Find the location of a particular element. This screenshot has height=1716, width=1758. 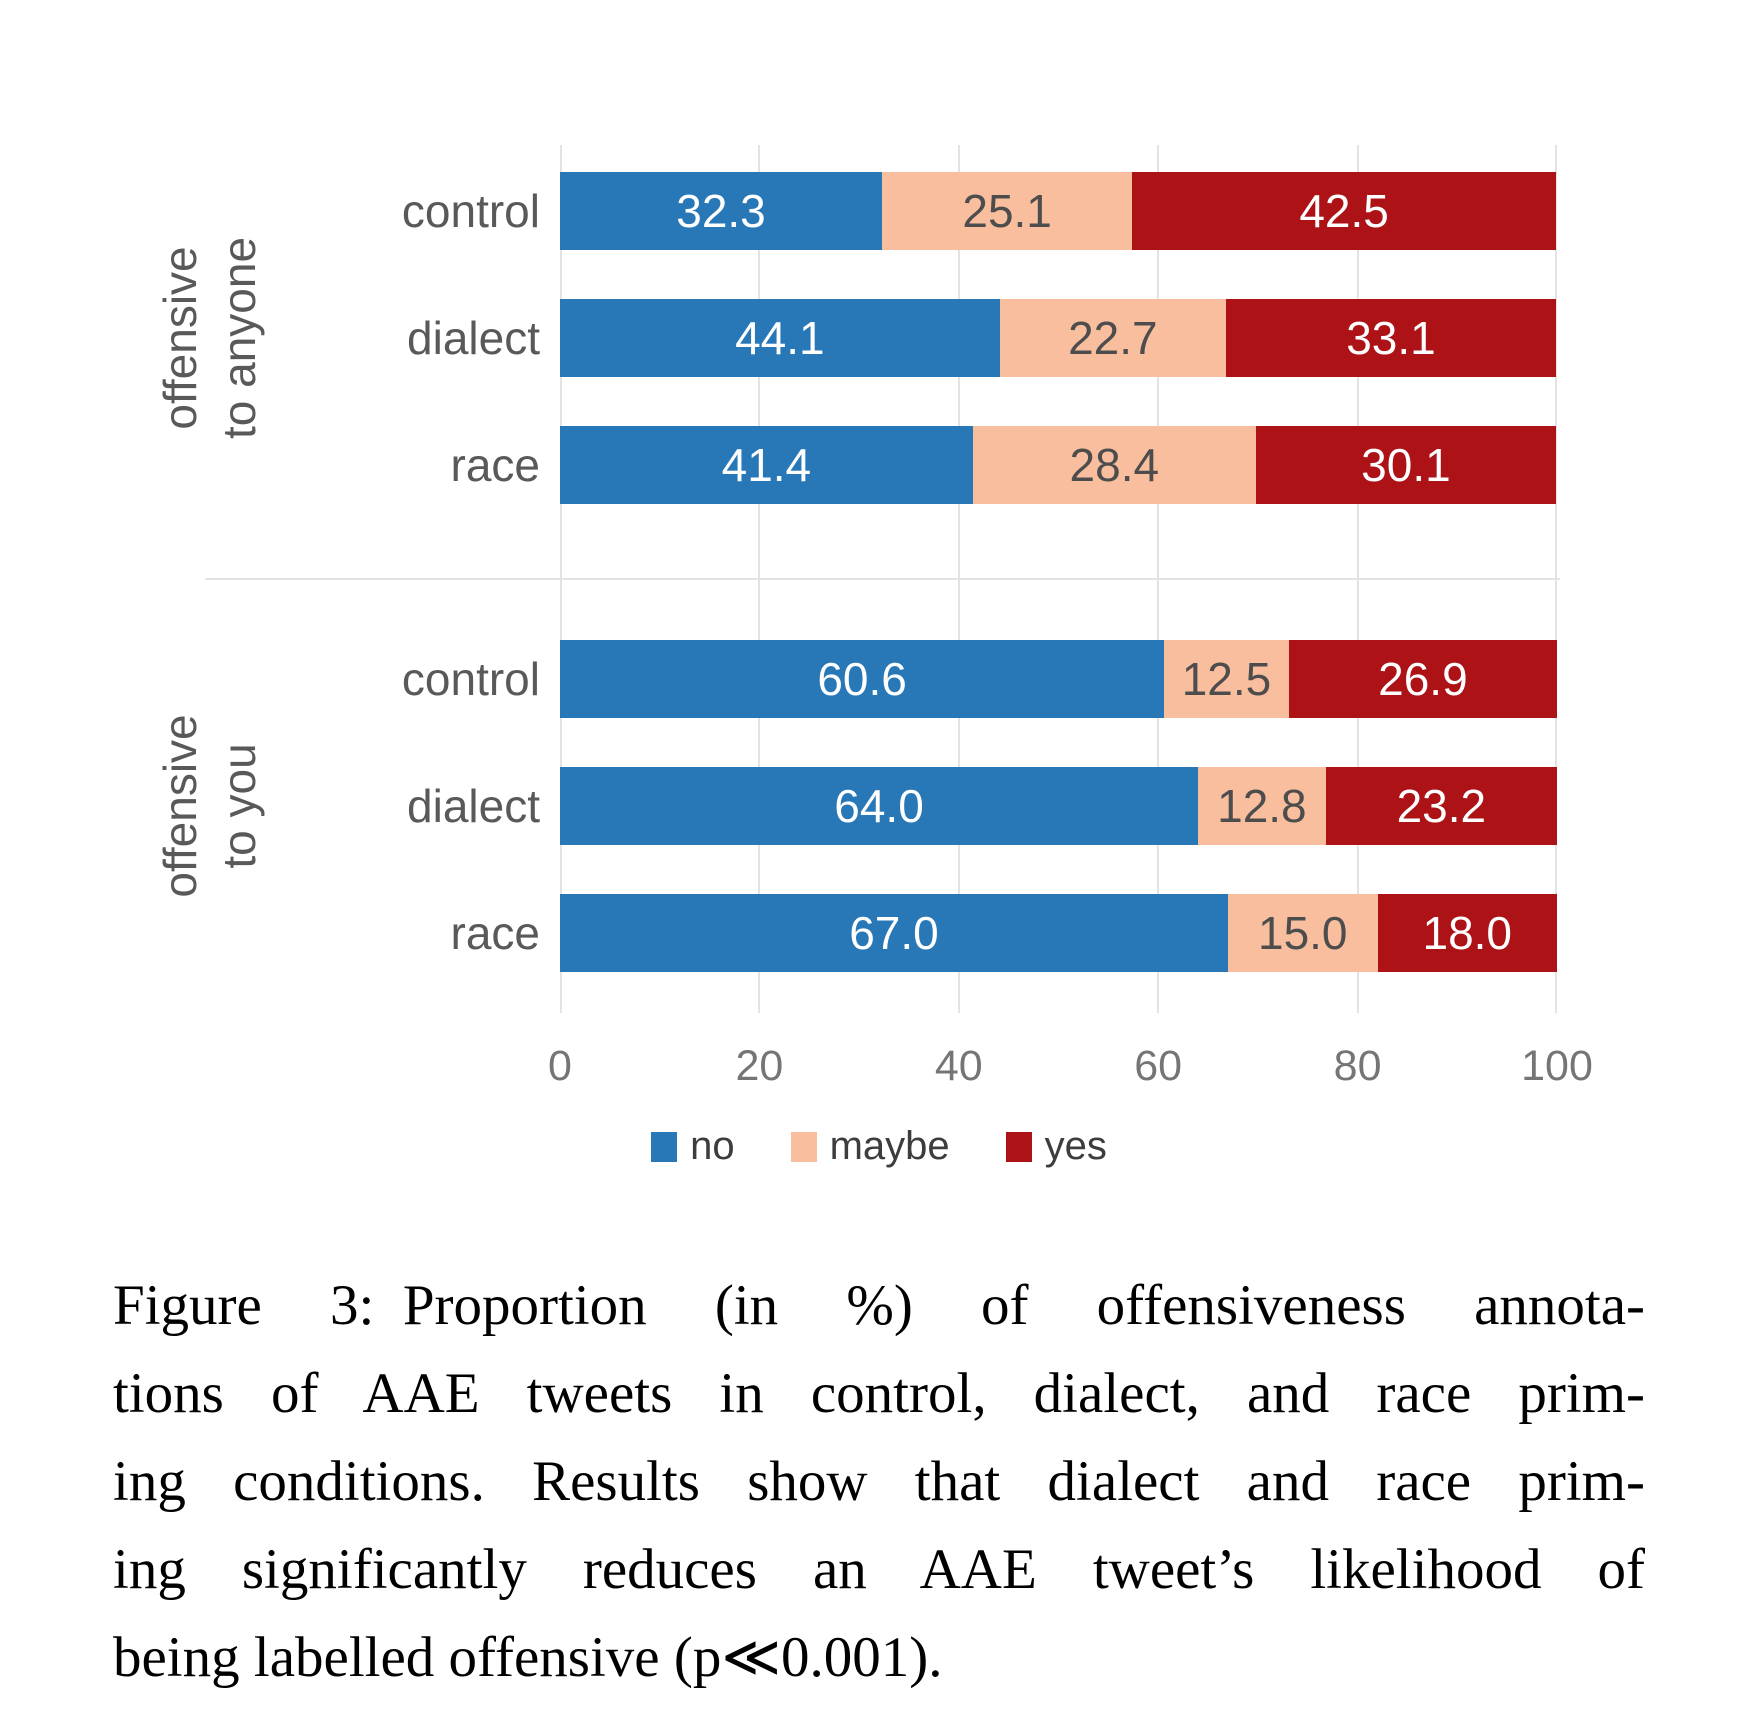

legend-item-no: no is located at coordinates (693, 1146).